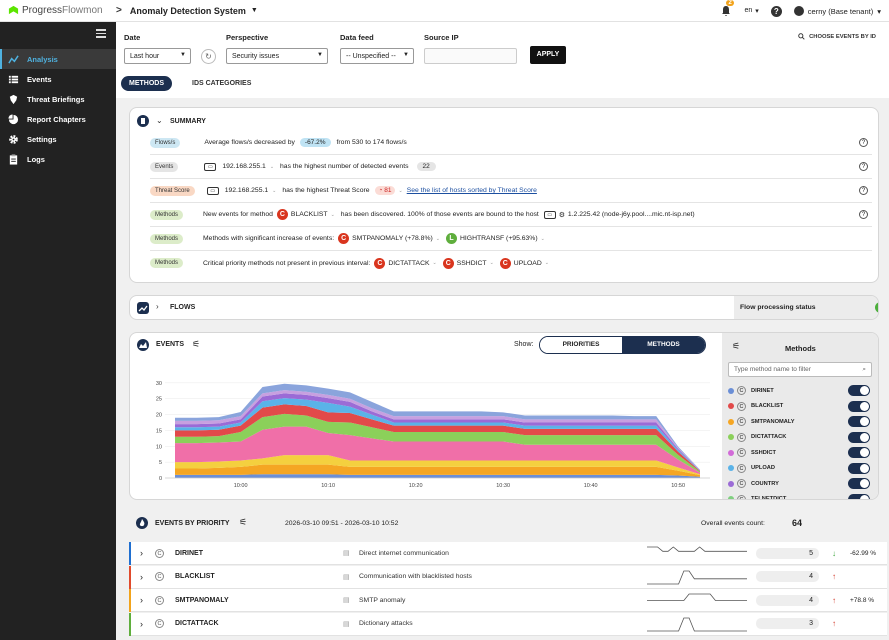 The width and height of the screenshot is (889, 640). Describe the element at coordinates (254, 10) in the screenshot. I see `system-dropdown-icon: ▼` at that location.